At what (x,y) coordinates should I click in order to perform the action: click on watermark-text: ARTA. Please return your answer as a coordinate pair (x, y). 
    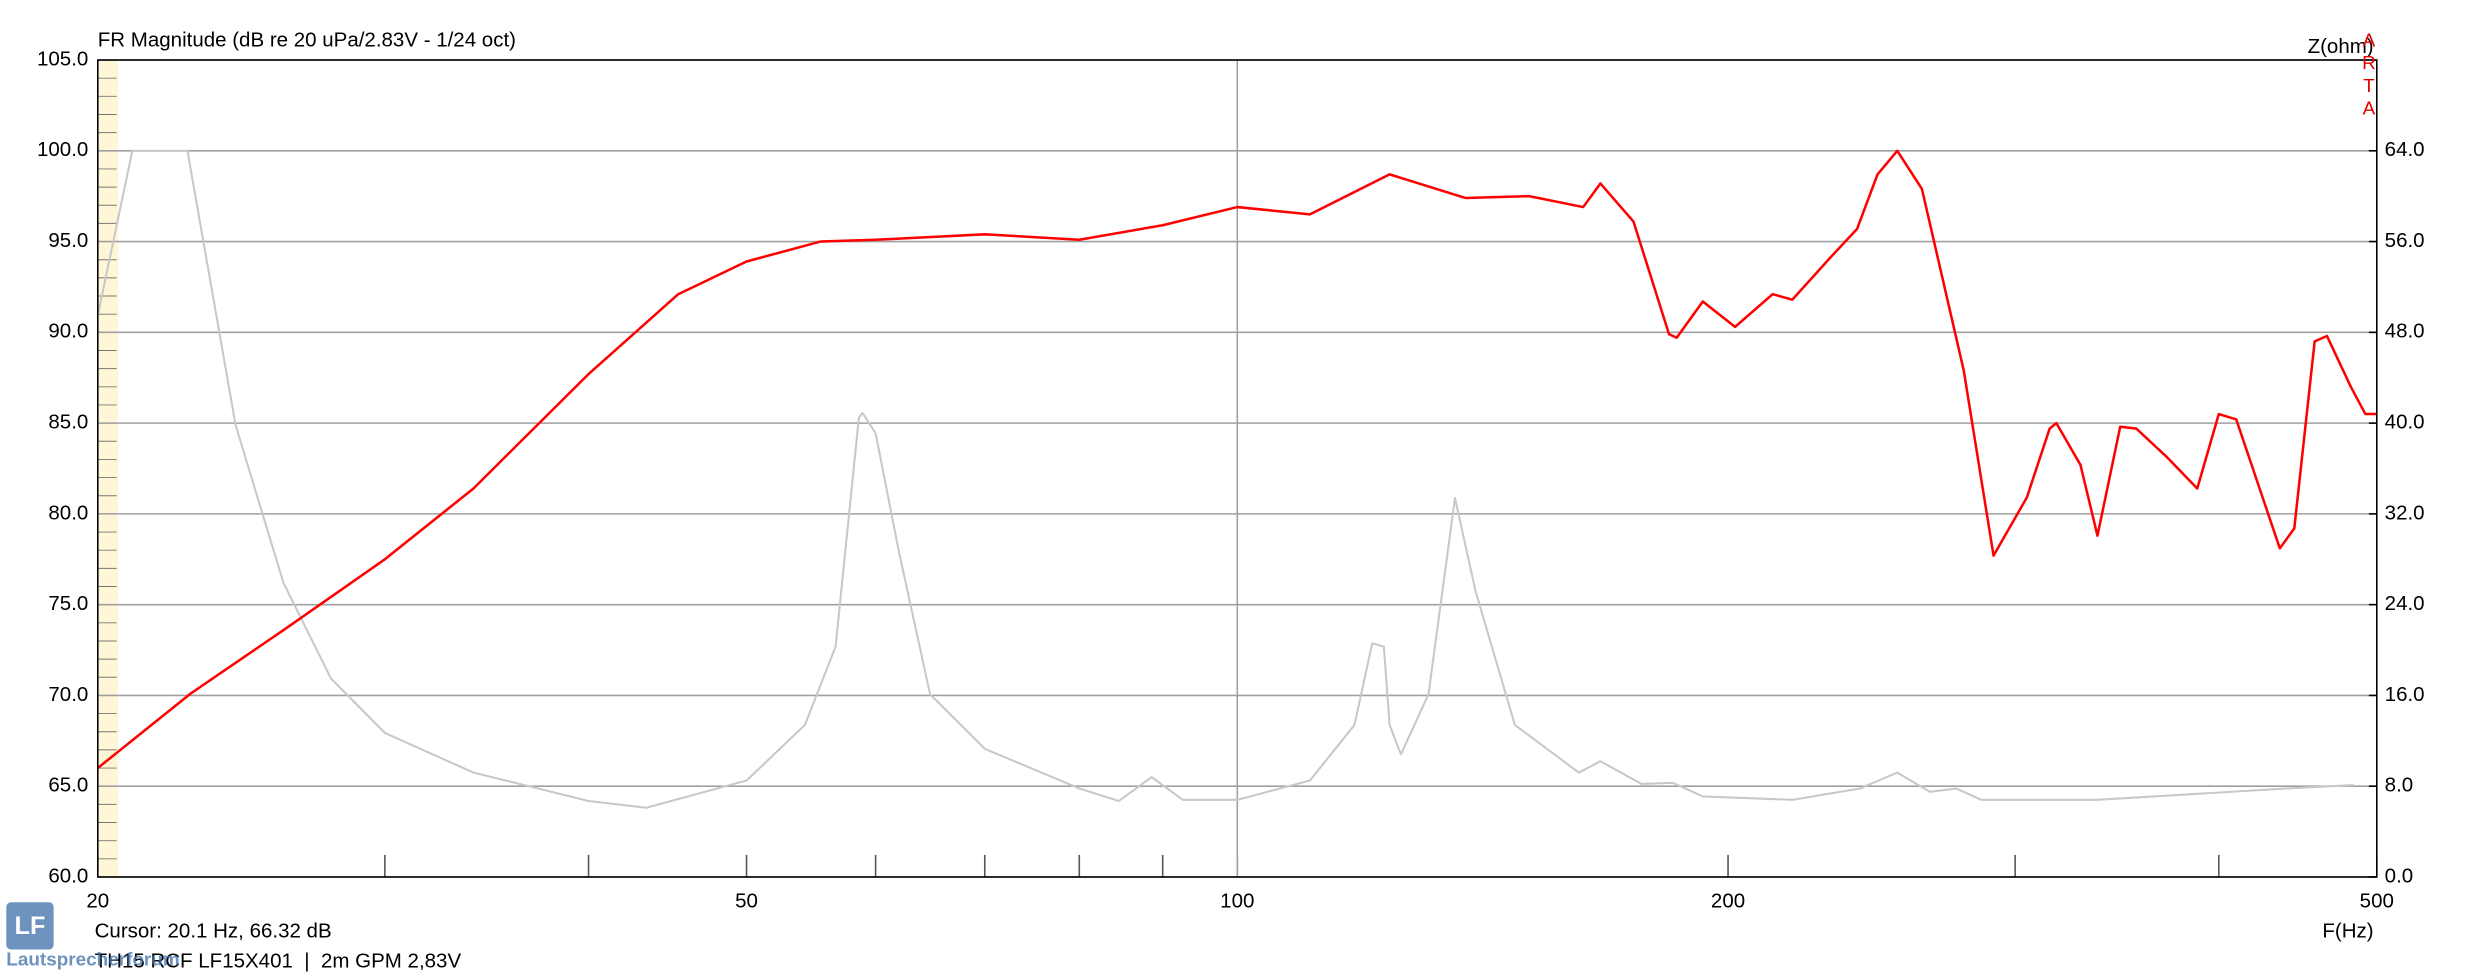
    Looking at the image, I should click on (2368, 76).